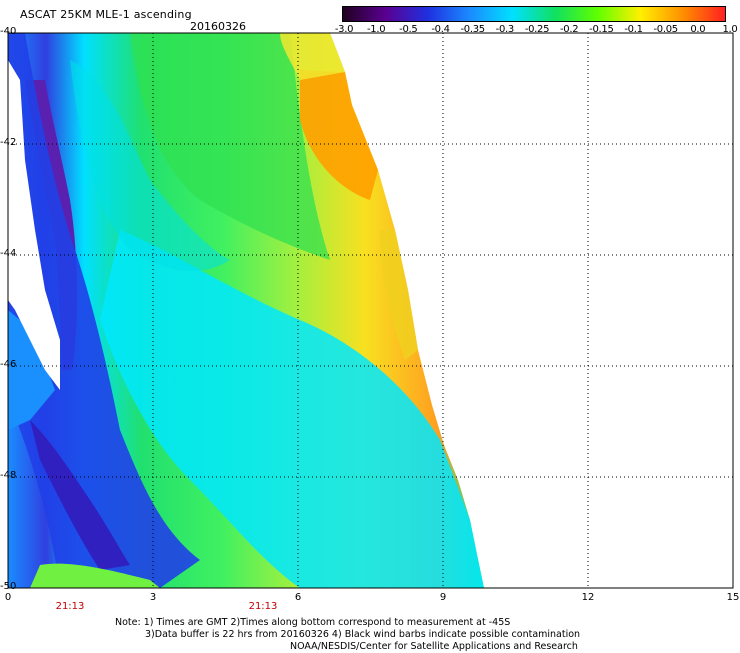 The height and width of the screenshot is (653, 740). What do you see at coordinates (8, 475) in the screenshot?
I see `latitude-label: -48` at bounding box center [8, 475].